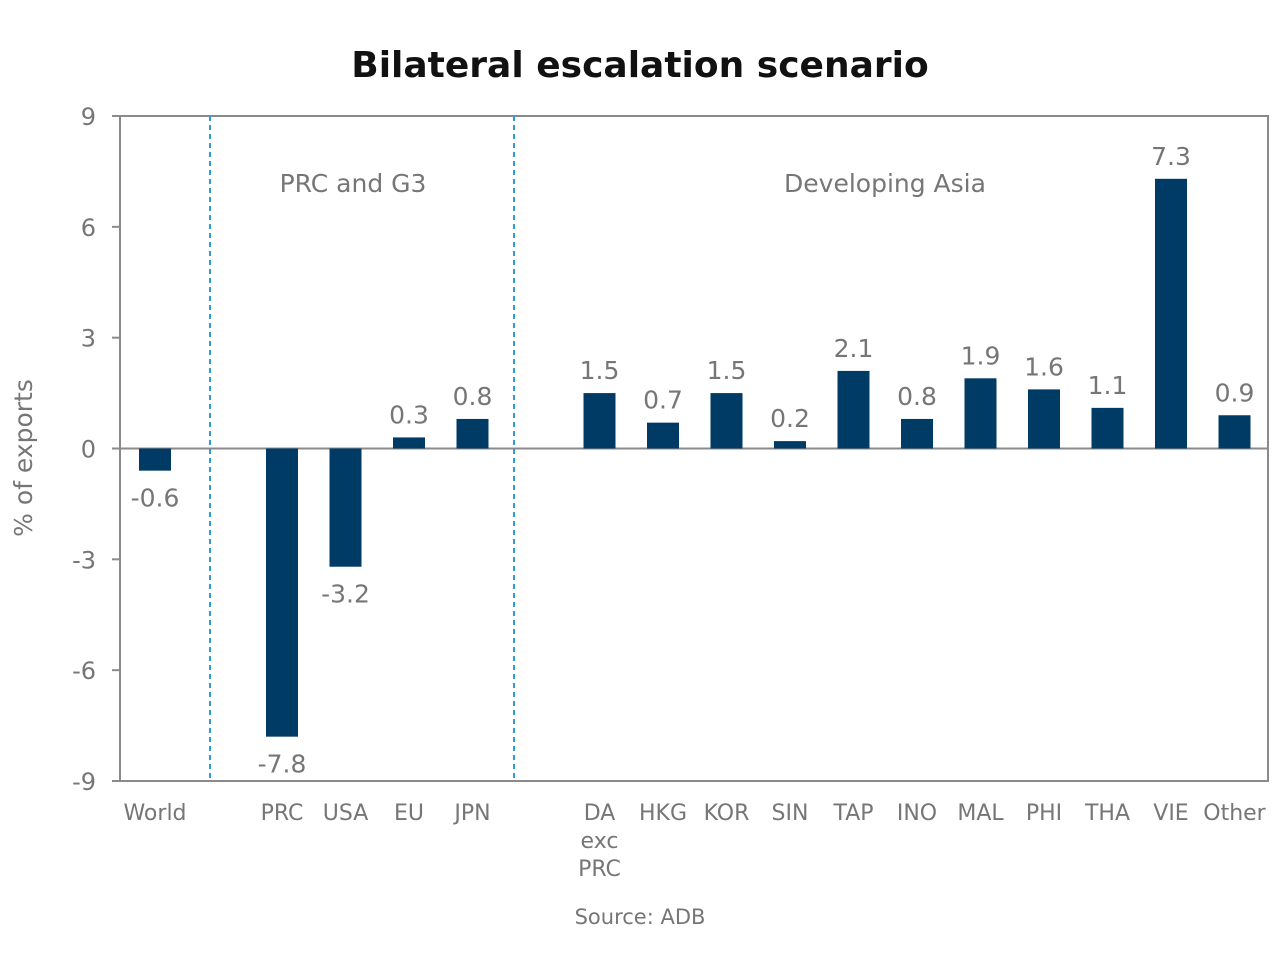  Describe the element at coordinates (1170, 813) in the screenshot. I see `x-tick-label: VIE` at that location.